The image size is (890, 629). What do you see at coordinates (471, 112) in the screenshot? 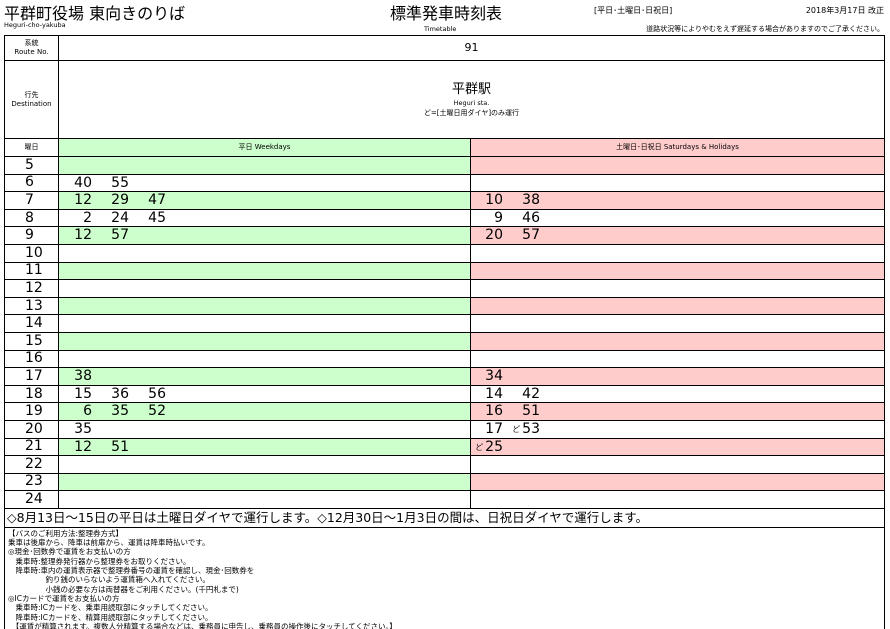
I see `mark-note: ど=[土曜日用ダイヤ]のみ運行` at bounding box center [471, 112].